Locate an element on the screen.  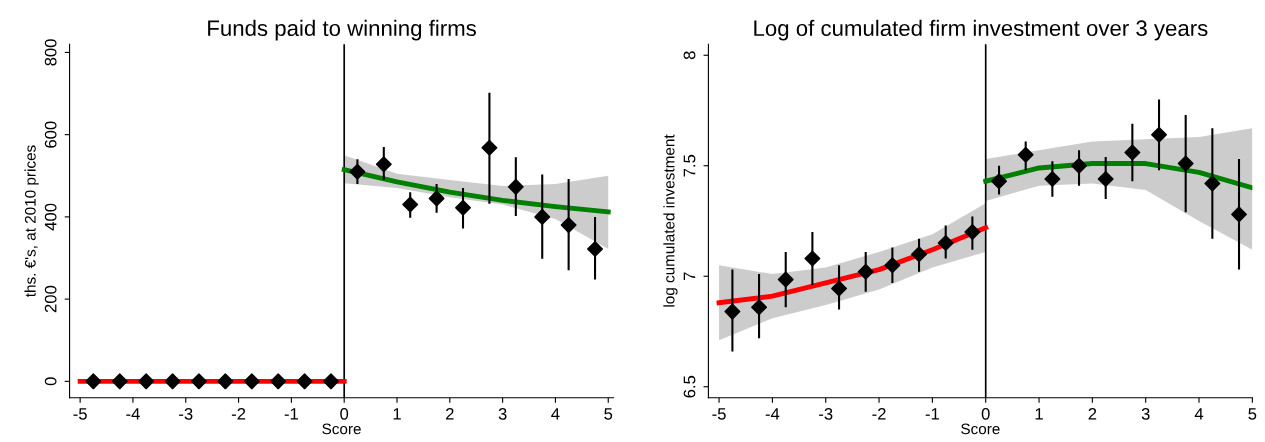
chart-title: Funds paid to winning firms is located at coordinates (342, 30).